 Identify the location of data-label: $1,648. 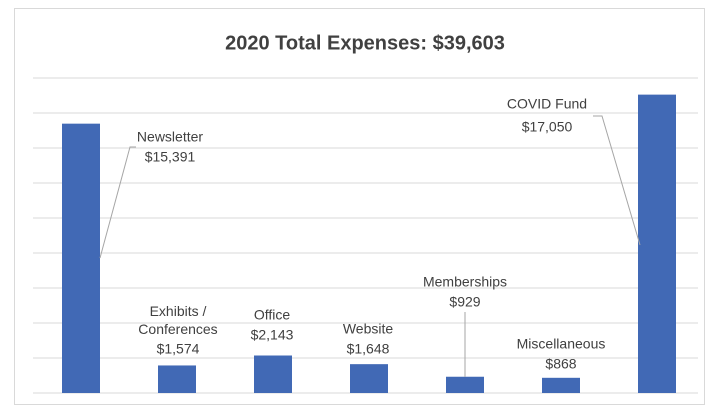
(368, 349).